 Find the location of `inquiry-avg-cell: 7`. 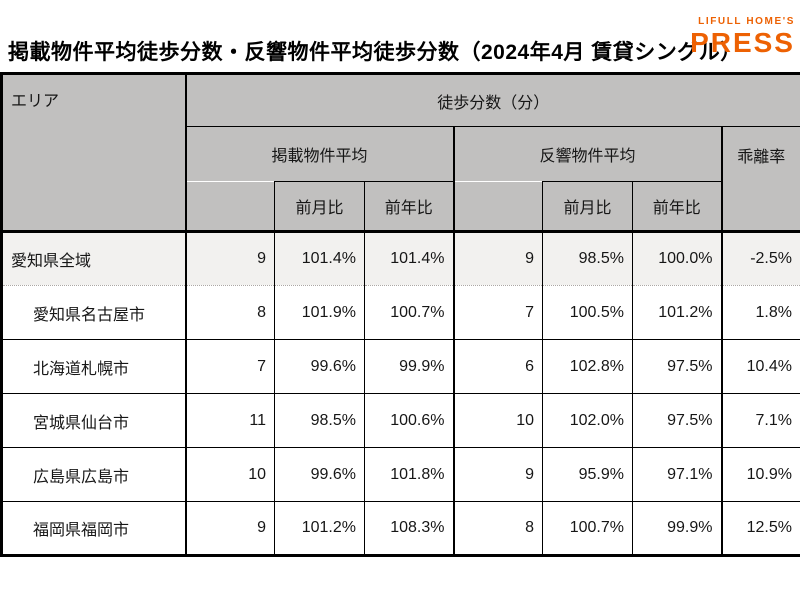

inquiry-avg-cell: 7 is located at coordinates (498, 312).